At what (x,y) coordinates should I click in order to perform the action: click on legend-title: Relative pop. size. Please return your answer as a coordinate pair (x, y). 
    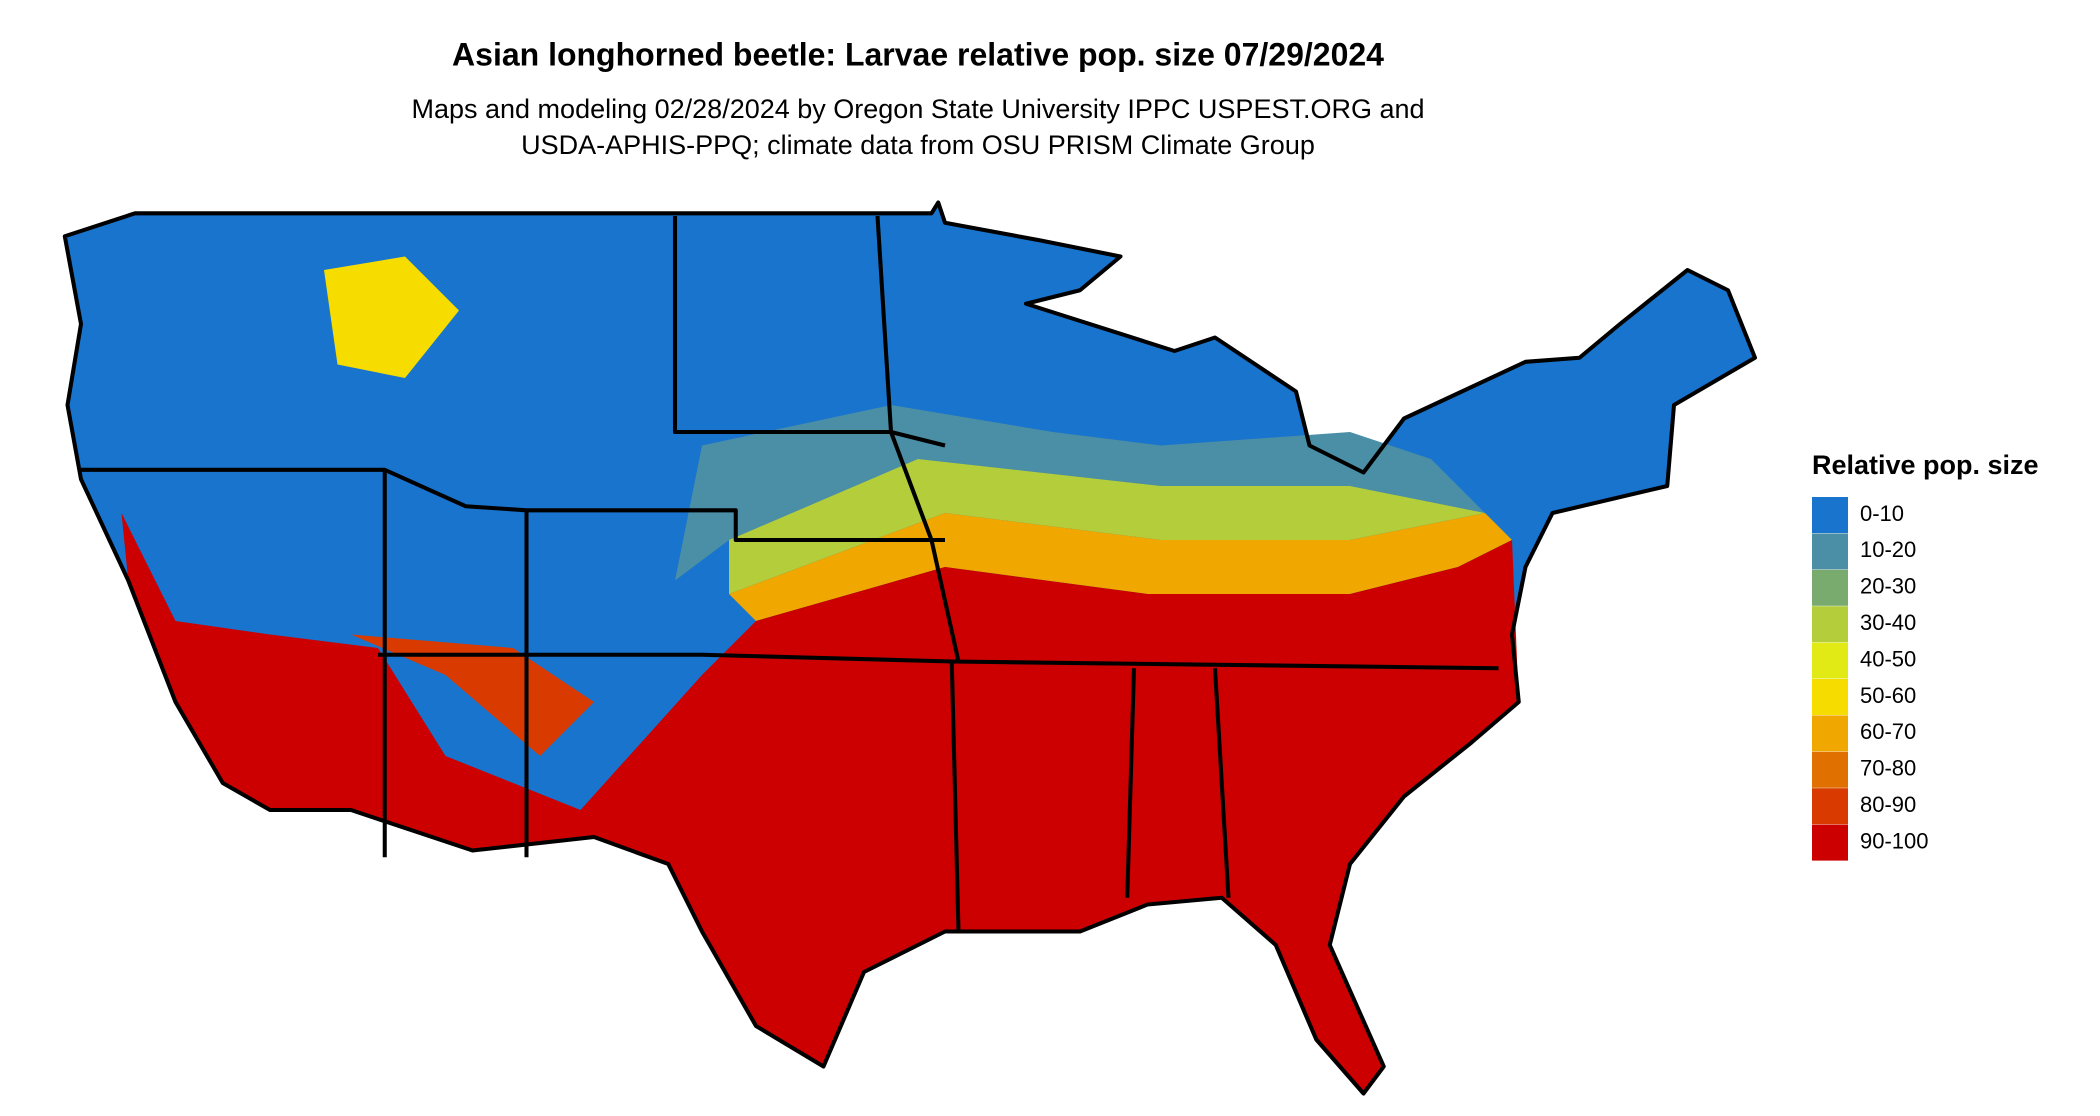
    Looking at the image, I should click on (1925, 465).